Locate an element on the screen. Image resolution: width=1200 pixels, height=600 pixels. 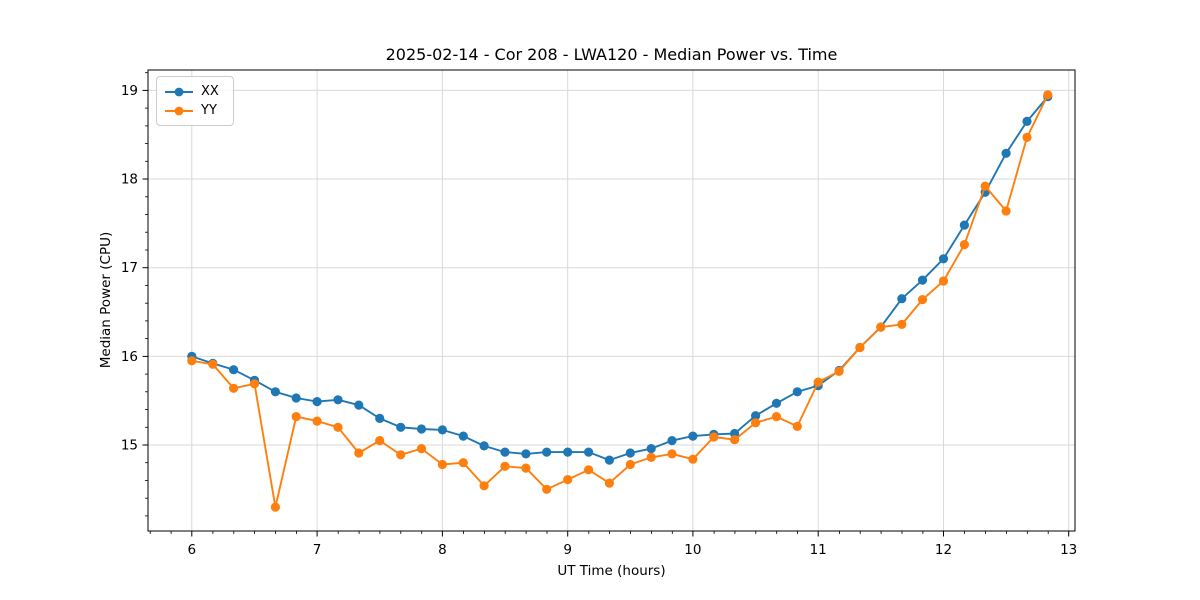
legend-label-xx: XX is located at coordinates (210, 91).